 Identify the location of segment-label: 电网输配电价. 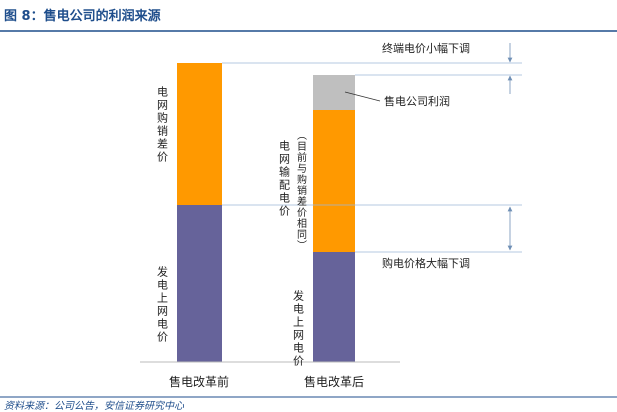
(284, 179).